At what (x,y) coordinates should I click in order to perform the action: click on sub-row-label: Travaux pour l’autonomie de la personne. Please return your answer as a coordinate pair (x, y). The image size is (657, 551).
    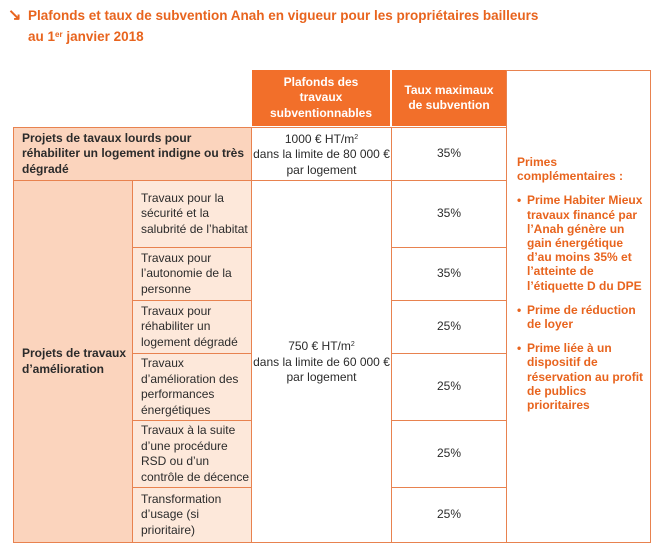
    Looking at the image, I should click on (192, 274).